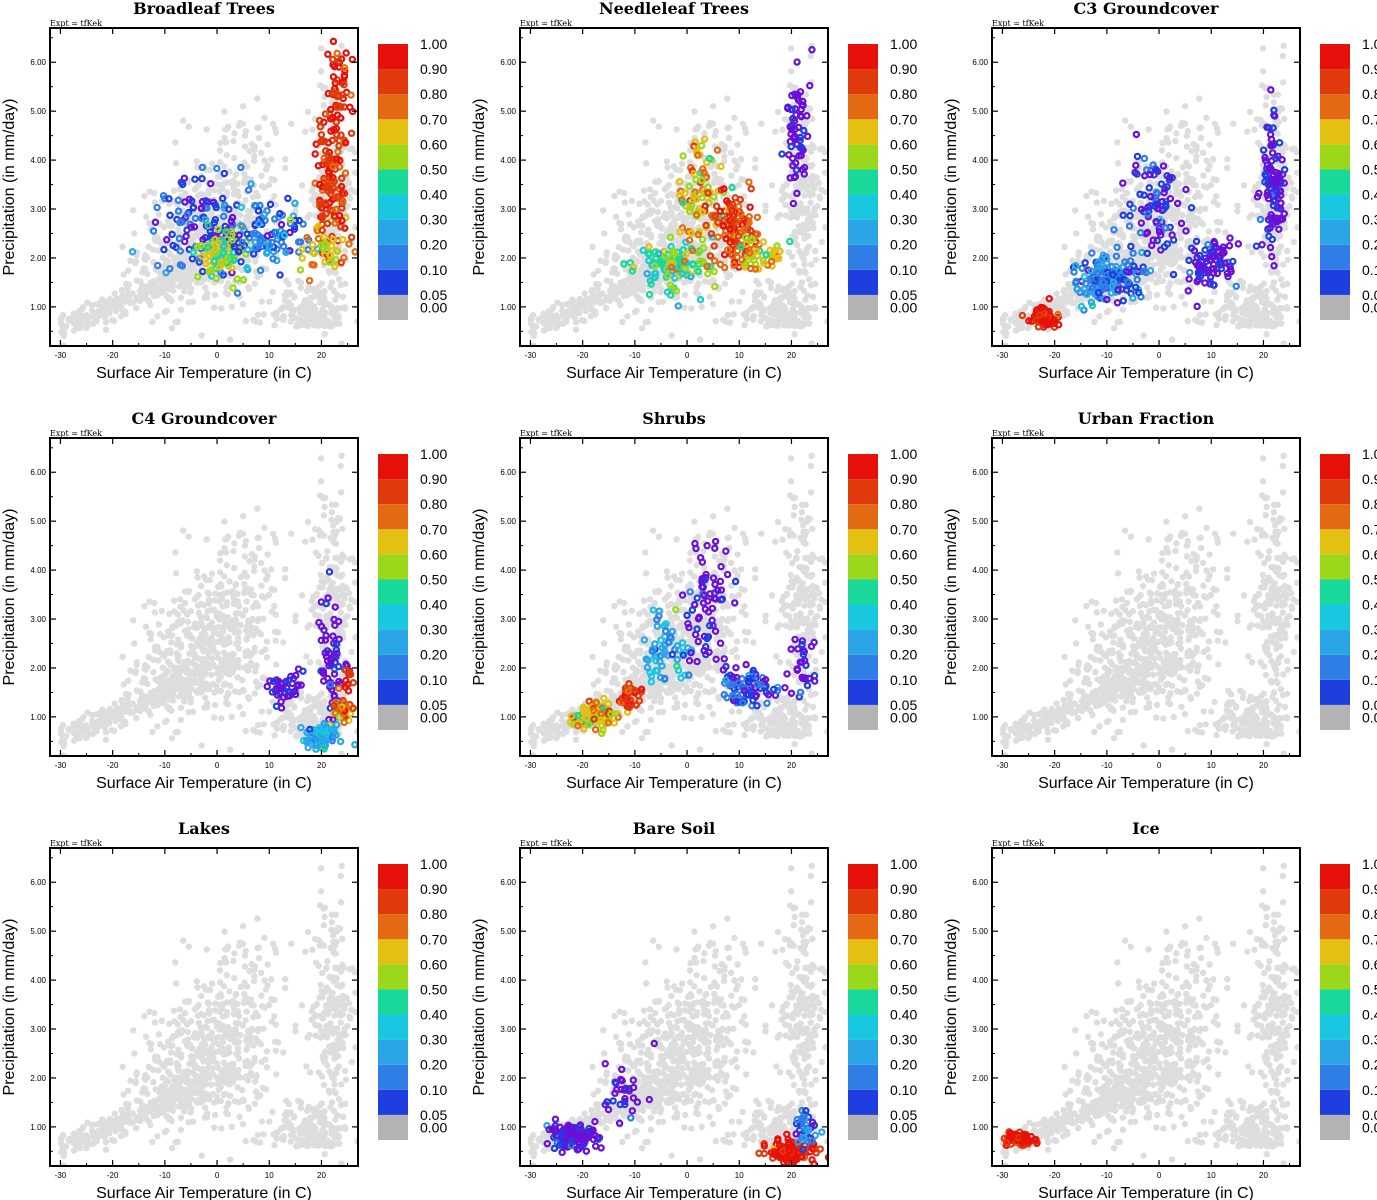 The height and width of the screenshot is (1200, 1377). What do you see at coordinates (674, 187) in the screenshot?
I see `plot-frame` at bounding box center [674, 187].